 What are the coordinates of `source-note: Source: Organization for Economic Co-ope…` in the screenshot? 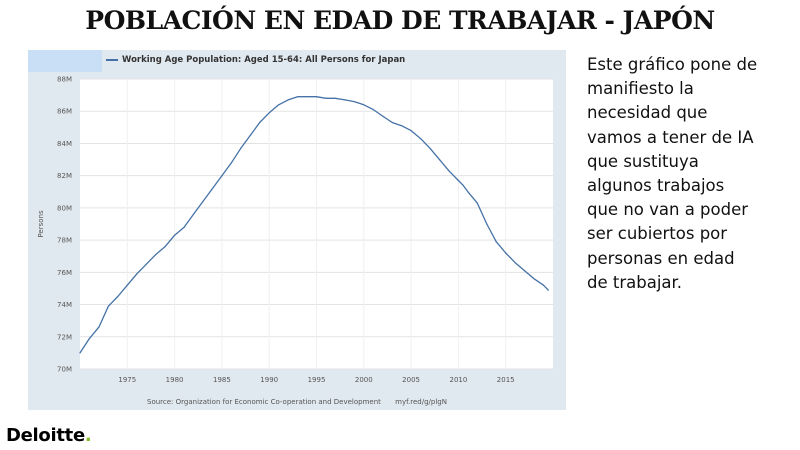 It's located at (264, 402).